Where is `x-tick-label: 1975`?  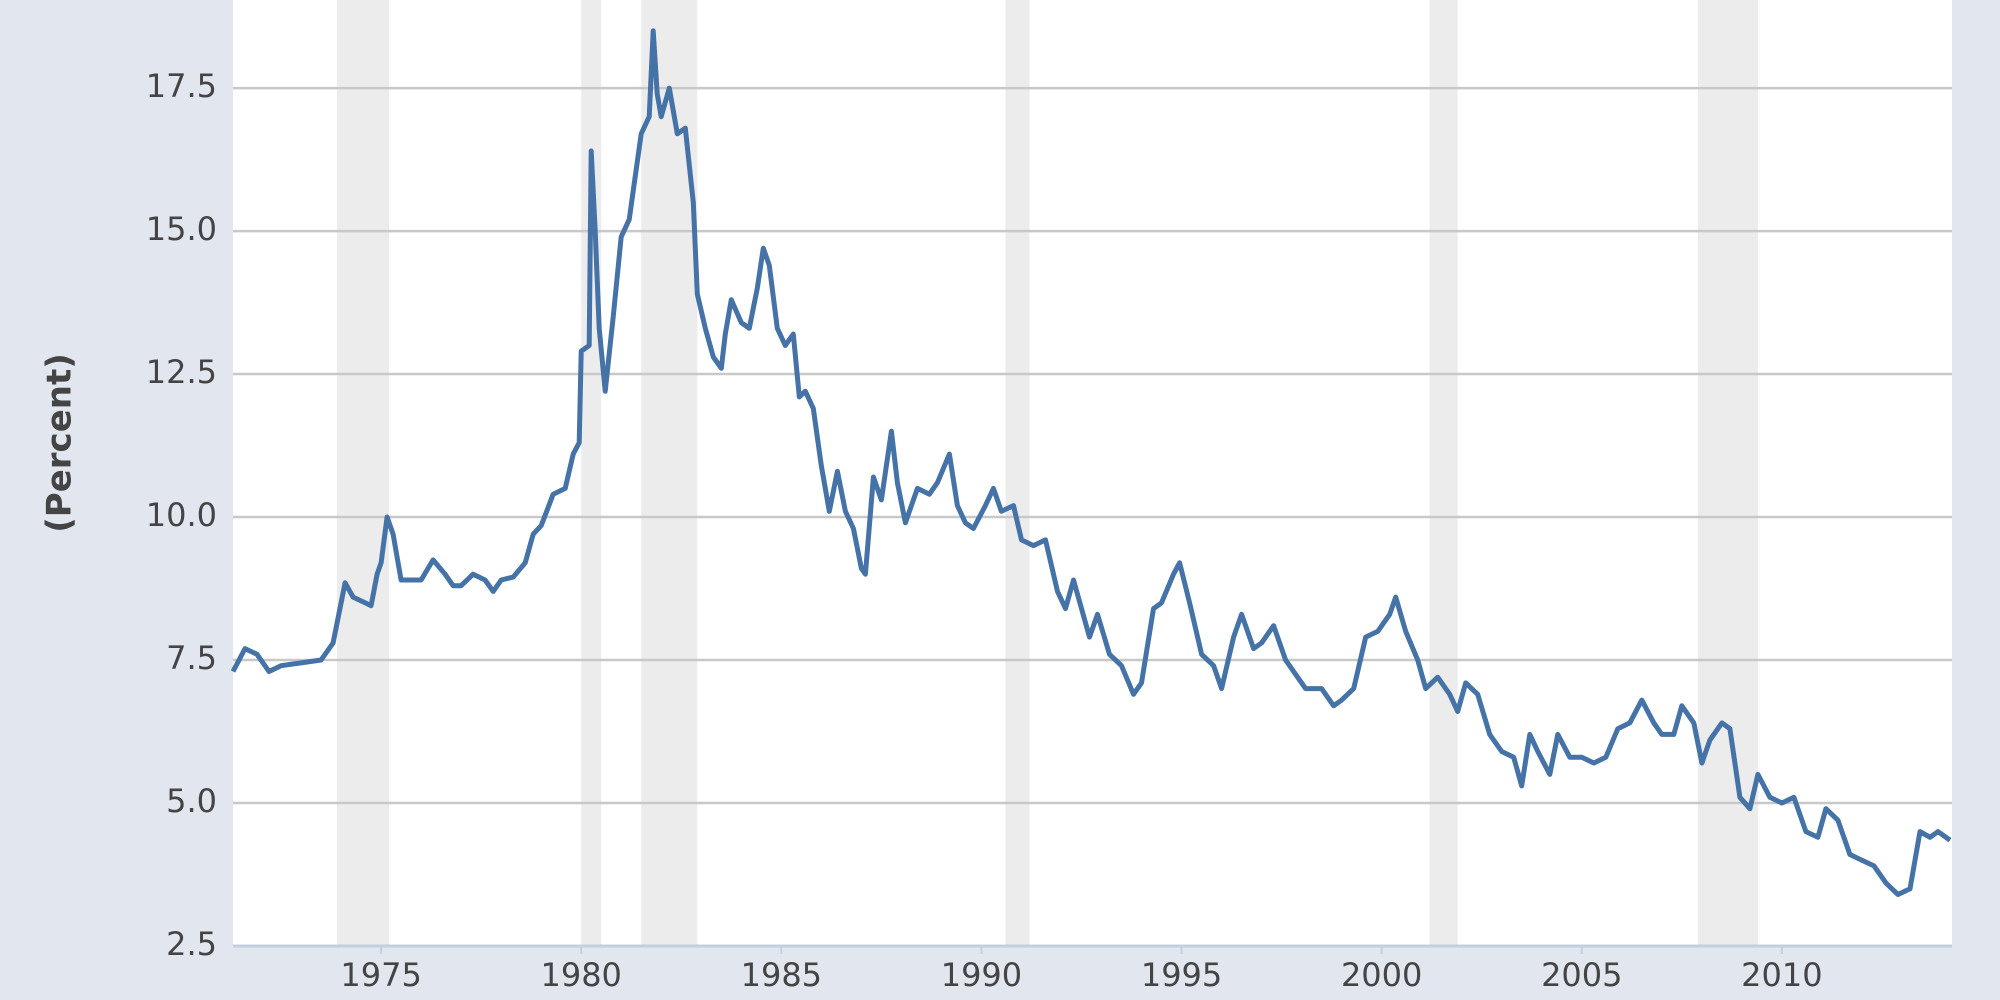 x-tick-label: 1975 is located at coordinates (380, 975).